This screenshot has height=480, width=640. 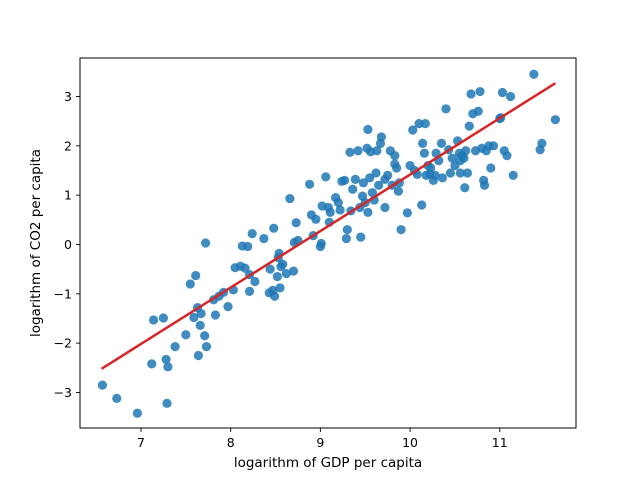 I want to click on x-axis-label: logarithm of GDP per capita, so click(x=328, y=463).